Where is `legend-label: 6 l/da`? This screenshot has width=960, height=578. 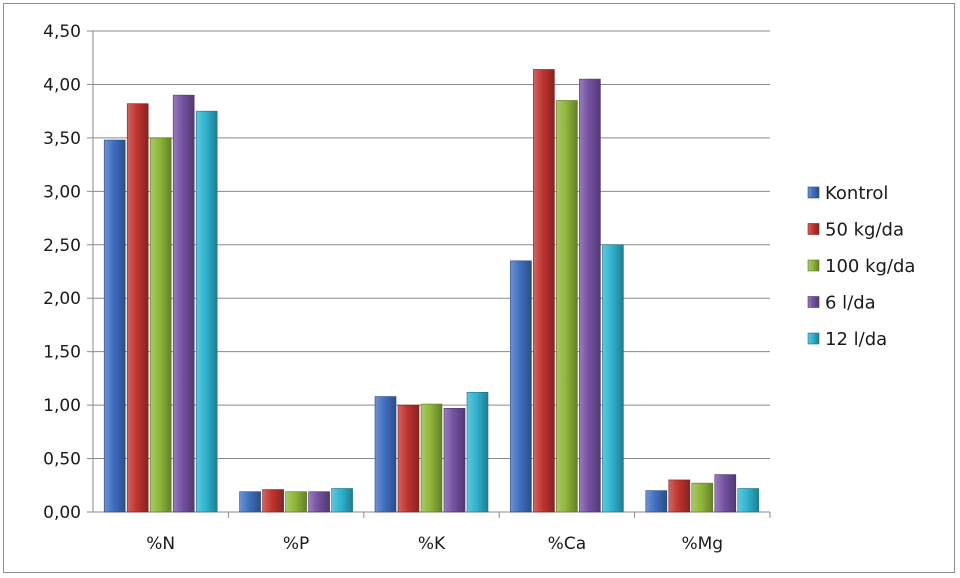 legend-label: 6 l/da is located at coordinates (850, 303).